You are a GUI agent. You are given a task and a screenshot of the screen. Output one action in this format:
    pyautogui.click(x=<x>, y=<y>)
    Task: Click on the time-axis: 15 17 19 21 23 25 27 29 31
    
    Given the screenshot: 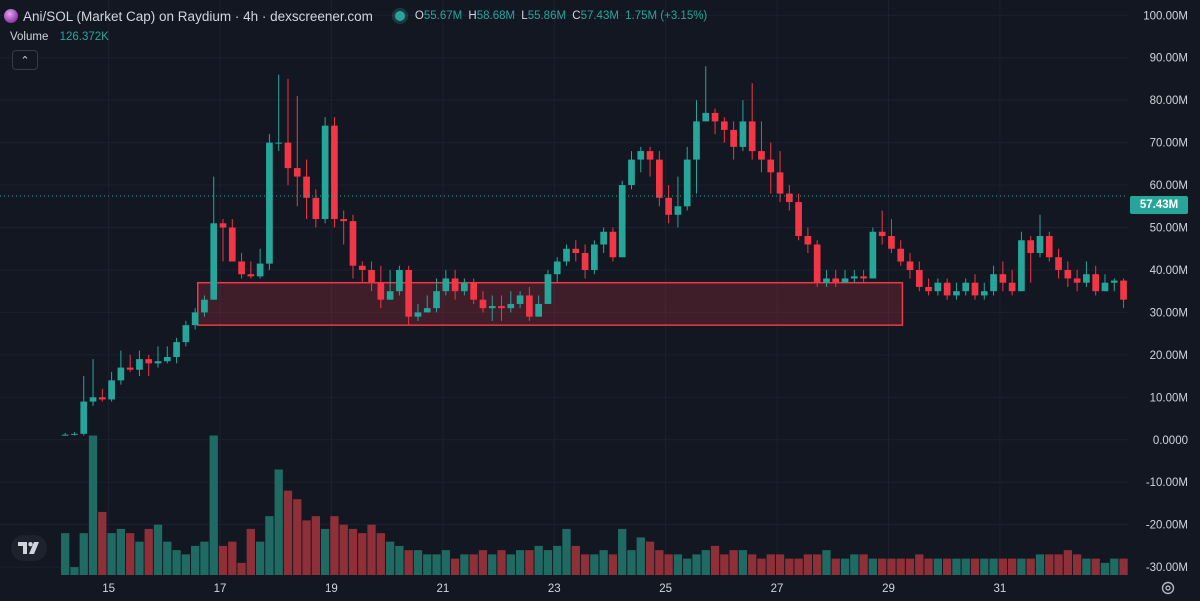 What is the action you would take?
    pyautogui.click(x=564, y=587)
    